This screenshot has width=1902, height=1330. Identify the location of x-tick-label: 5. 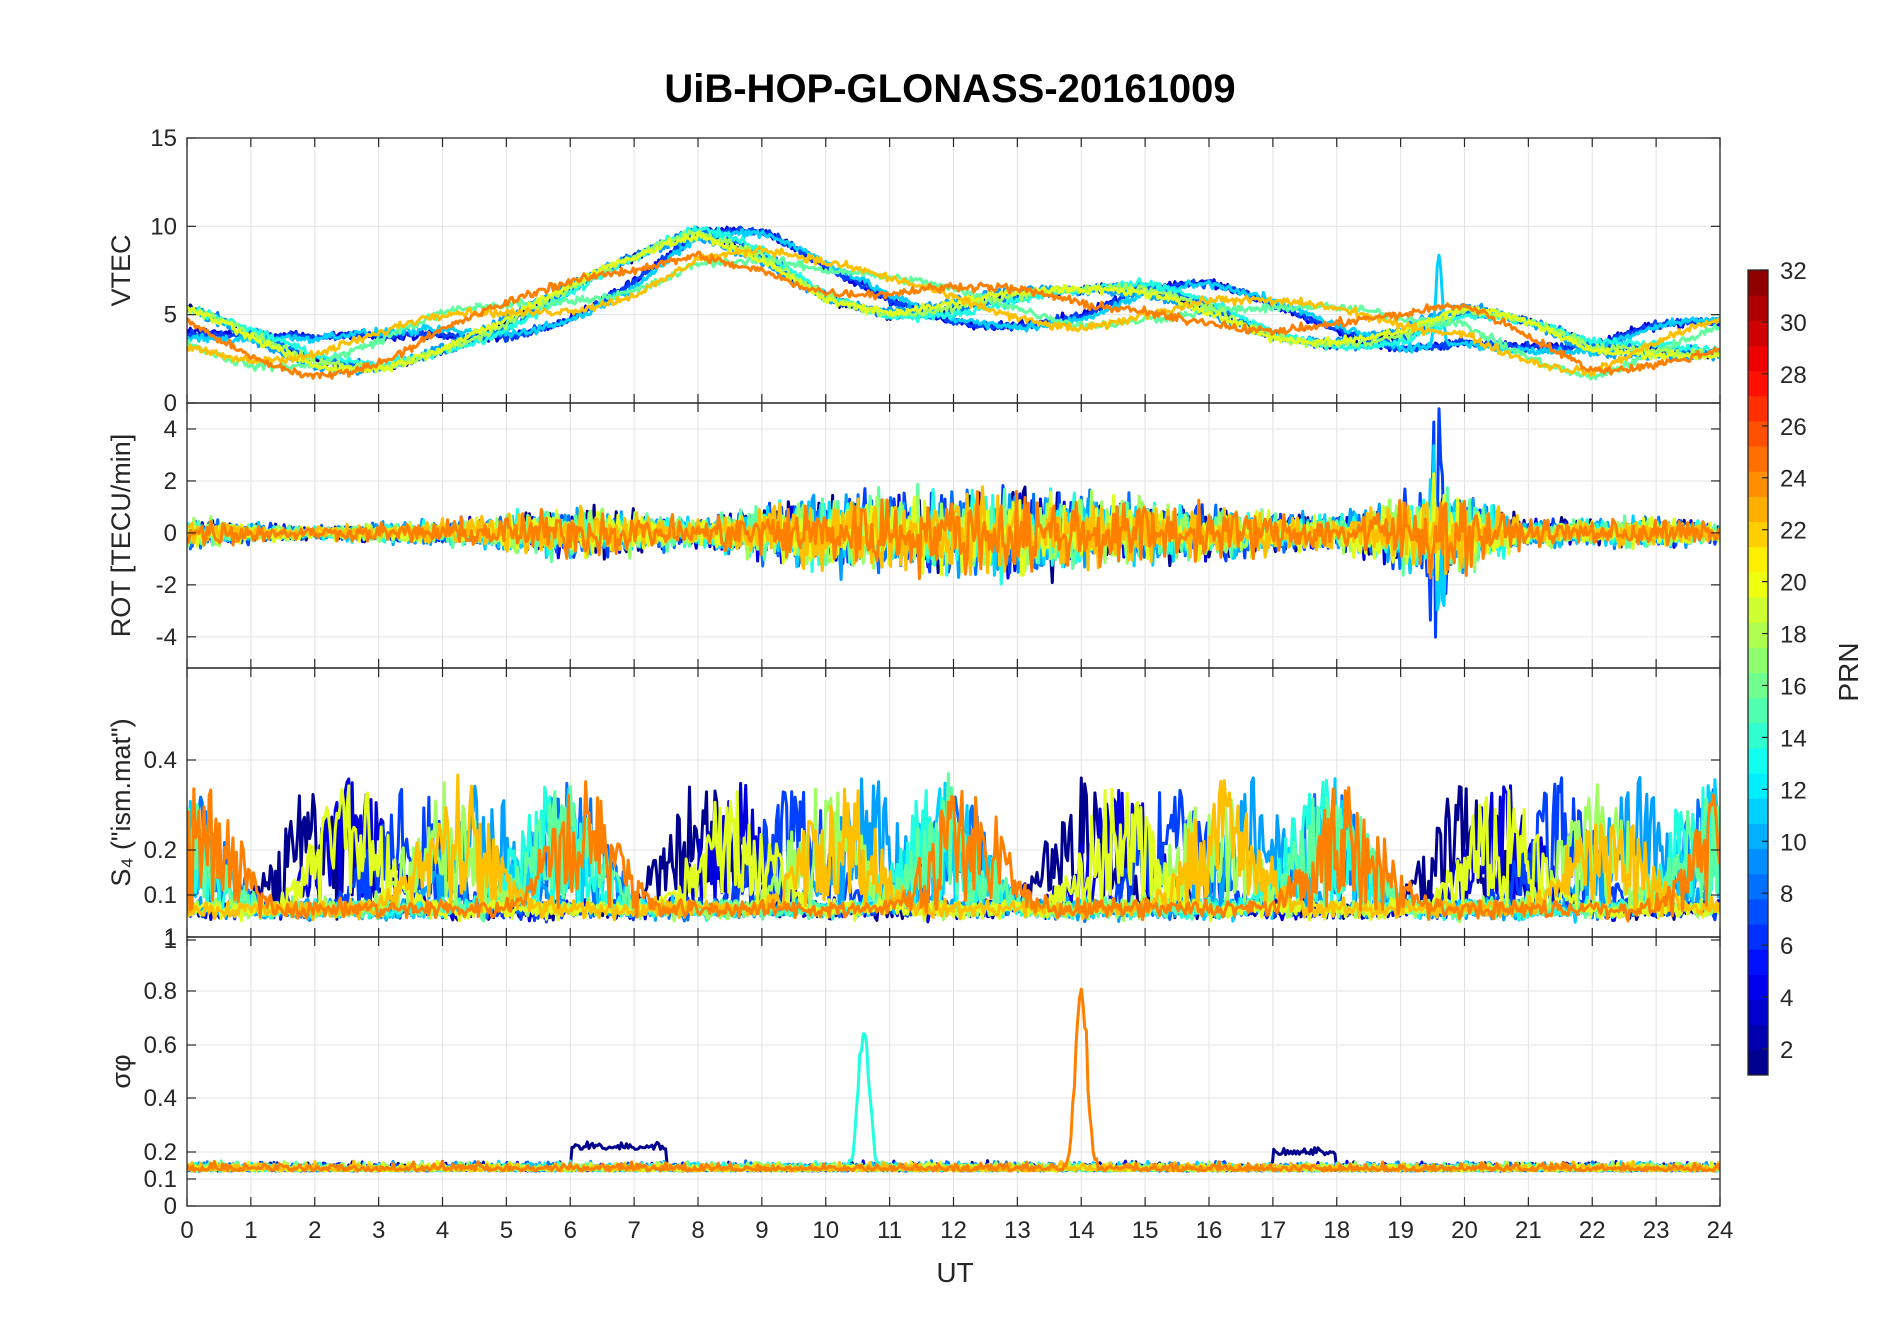
(506, 1230).